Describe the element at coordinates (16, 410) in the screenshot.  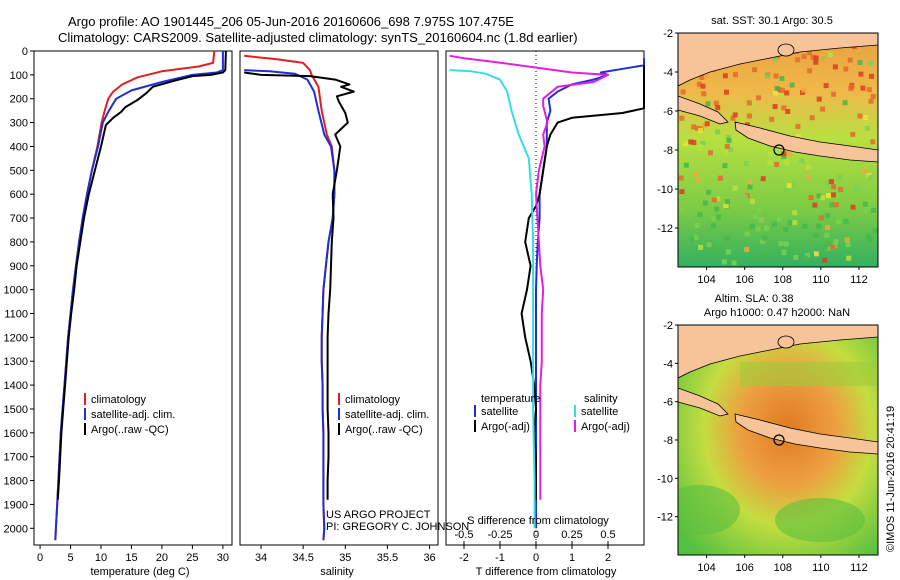
I see `y-tick-label: 1500` at that location.